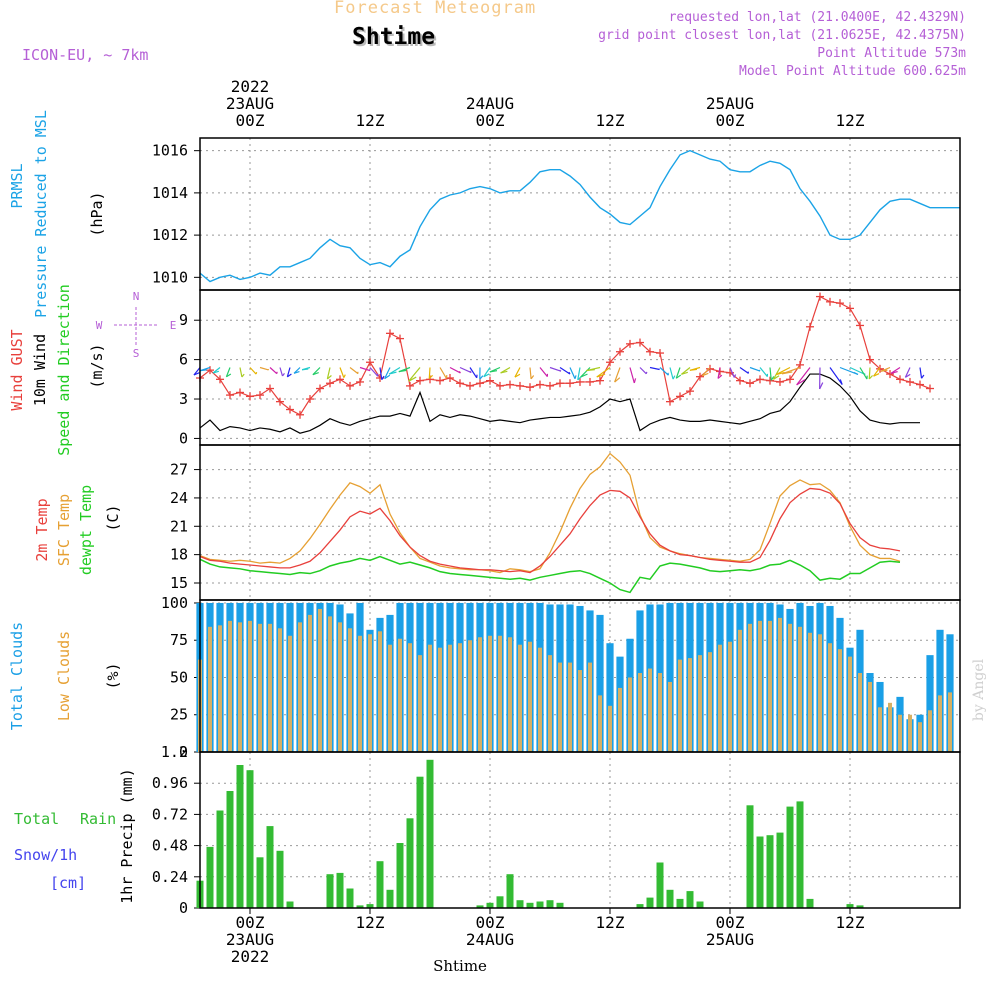  I want to click on y-tick-label: 21, so click(179, 526).